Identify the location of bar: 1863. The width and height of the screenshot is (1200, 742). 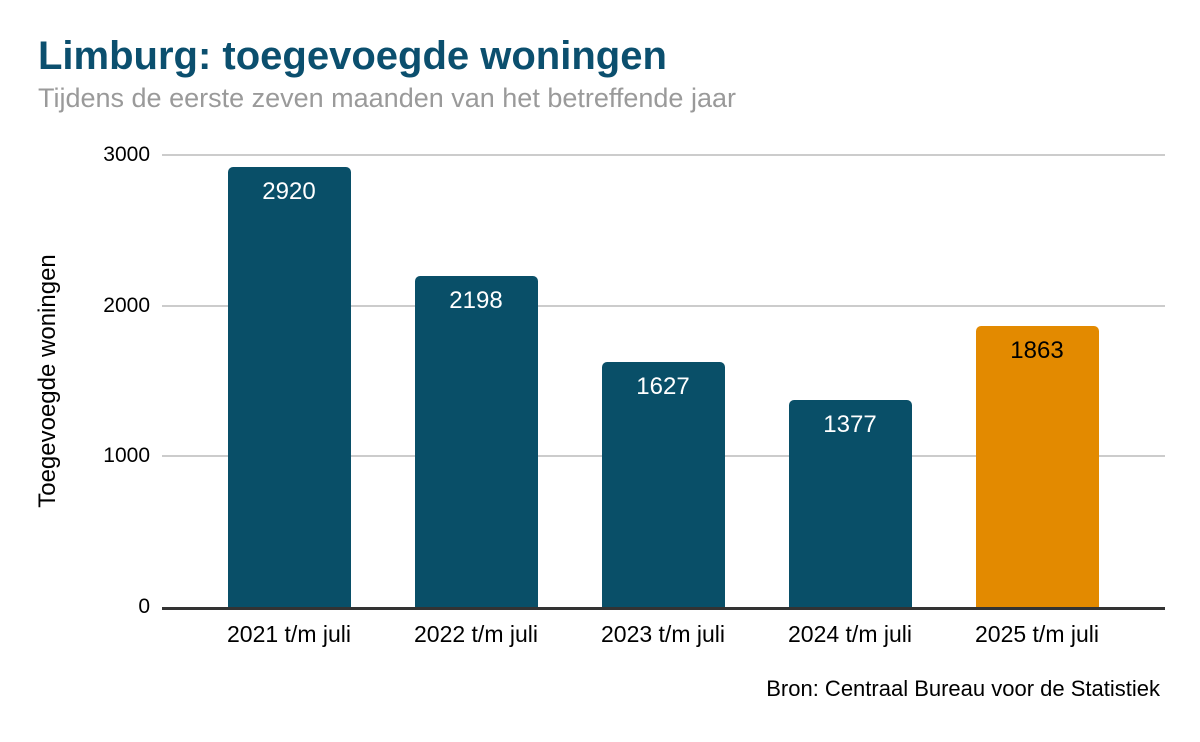
(1037, 466).